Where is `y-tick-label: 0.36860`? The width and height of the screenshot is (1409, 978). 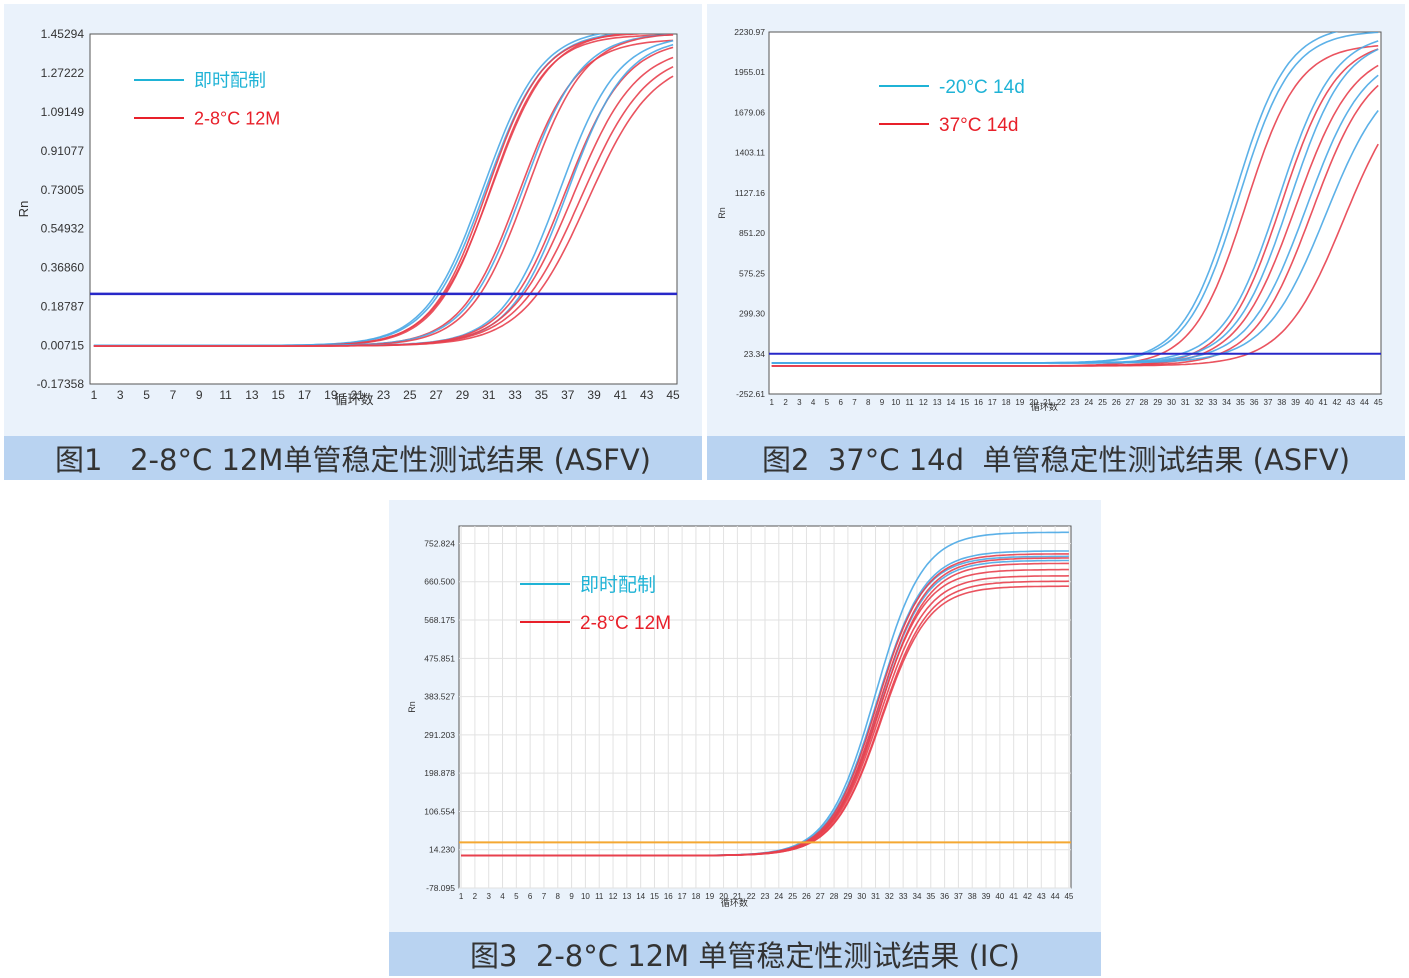
y-tick-label: 0.36860 is located at coordinates (63, 268).